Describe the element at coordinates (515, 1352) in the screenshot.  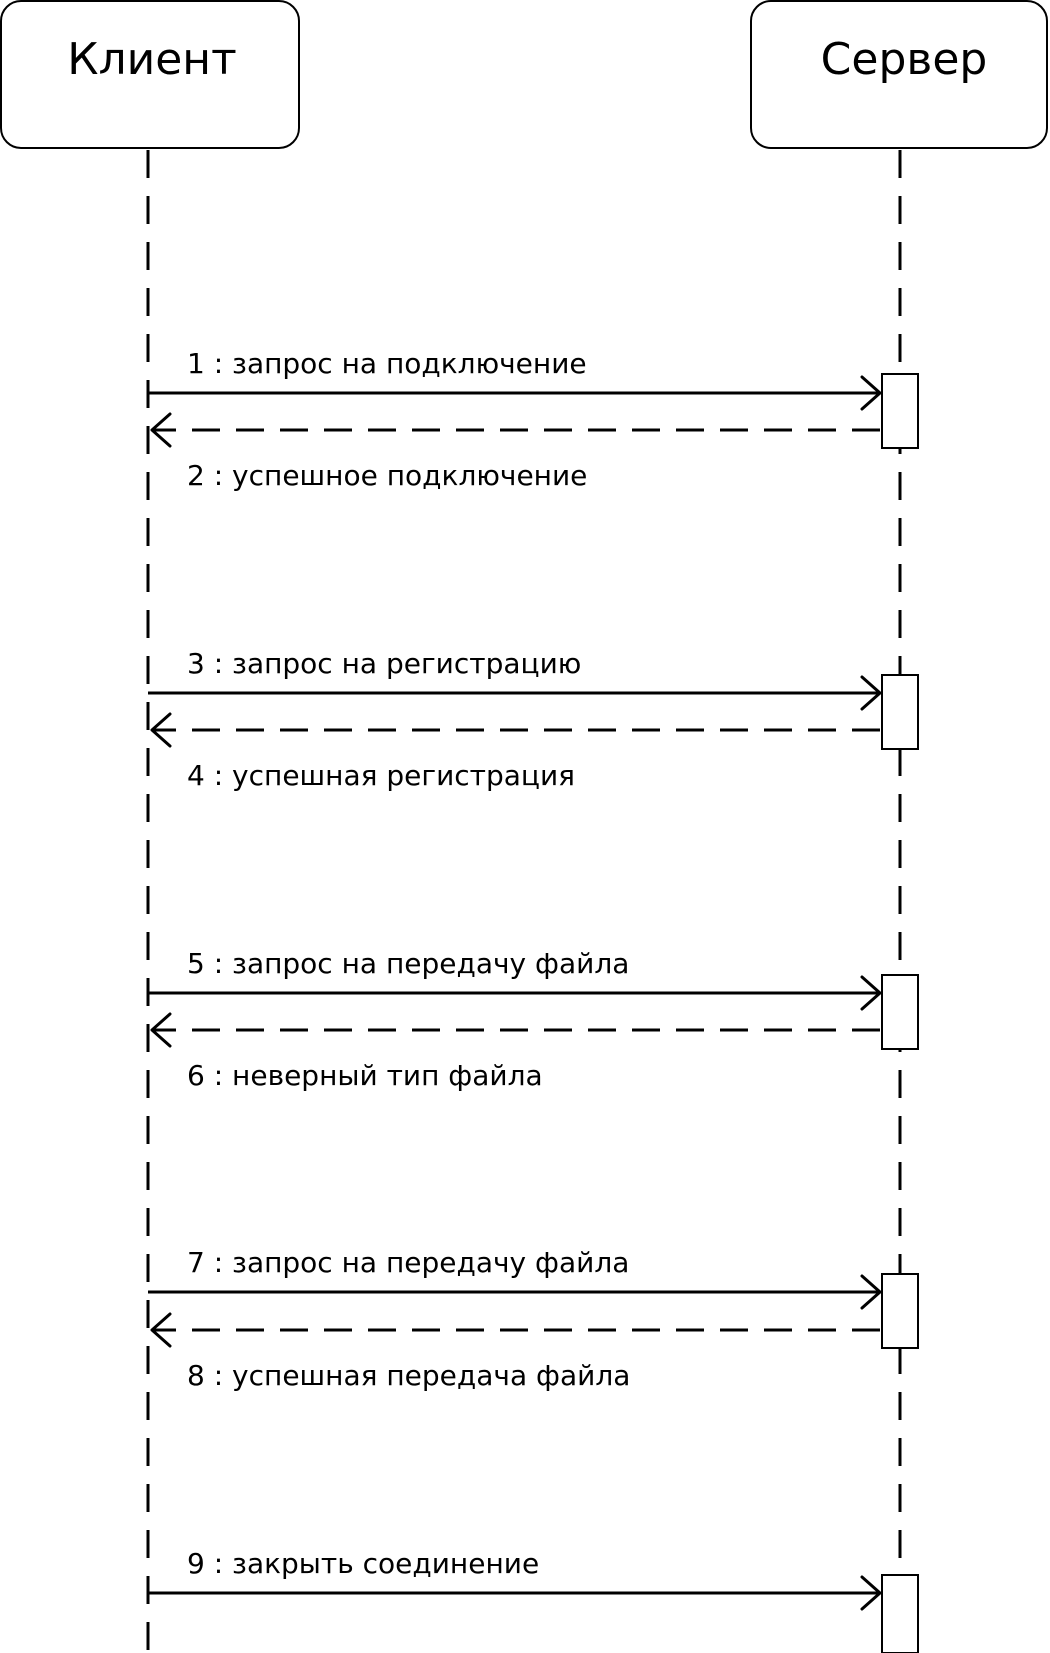
I see `message-8: 8 : успешная передача файла` at that location.